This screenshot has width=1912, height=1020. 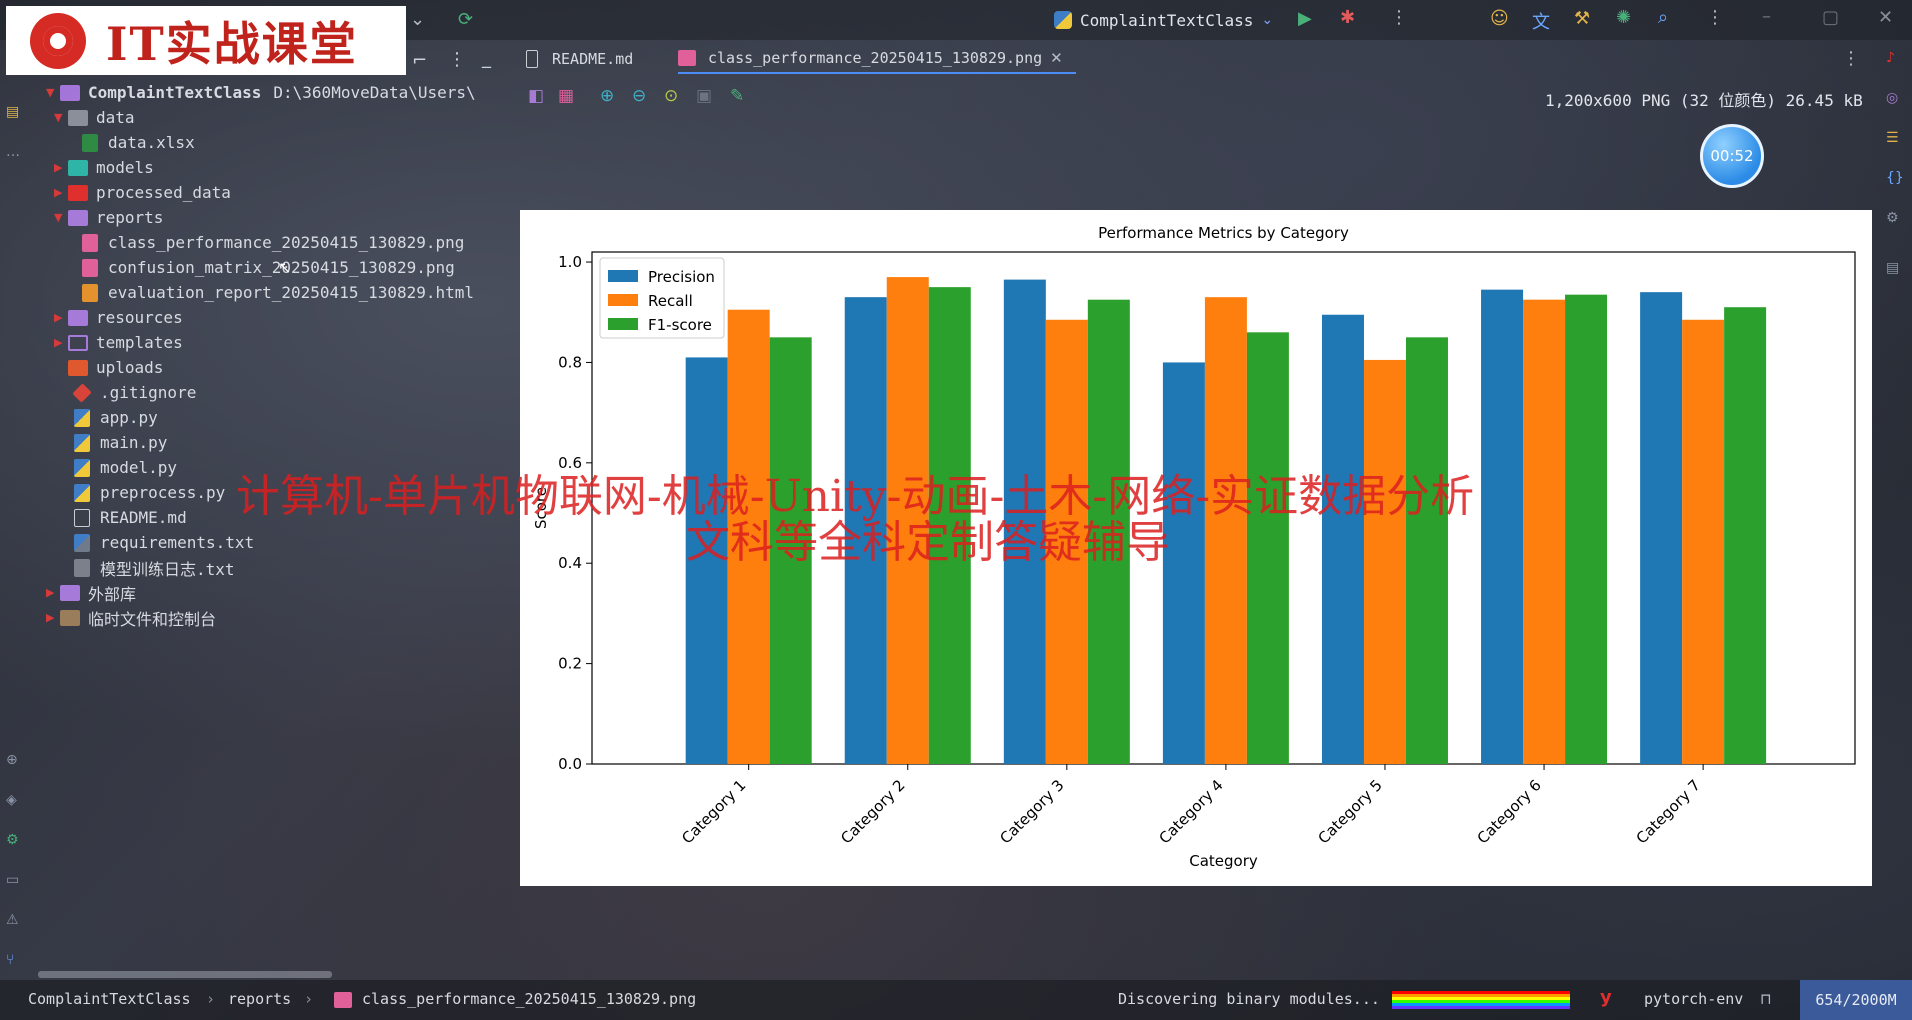 What do you see at coordinates (1606, 997) in the screenshot?
I see `plugin-icon: y` at bounding box center [1606, 997].